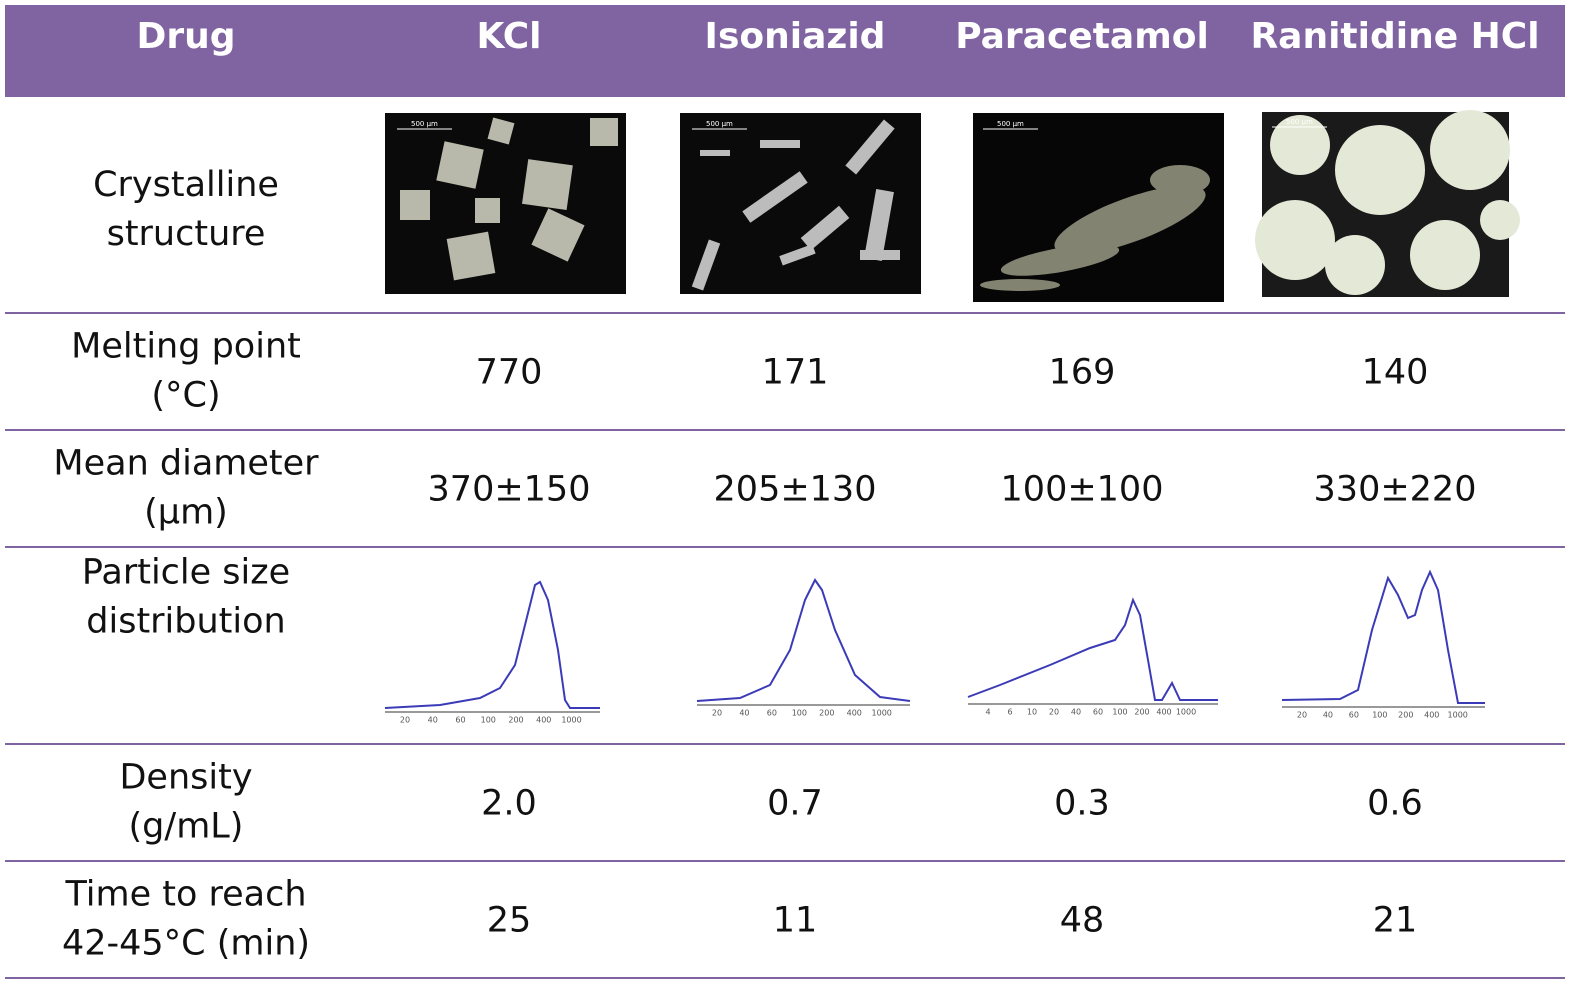 This screenshot has width=1570, height=985. I want to click on cell-value: 770, so click(509, 373).